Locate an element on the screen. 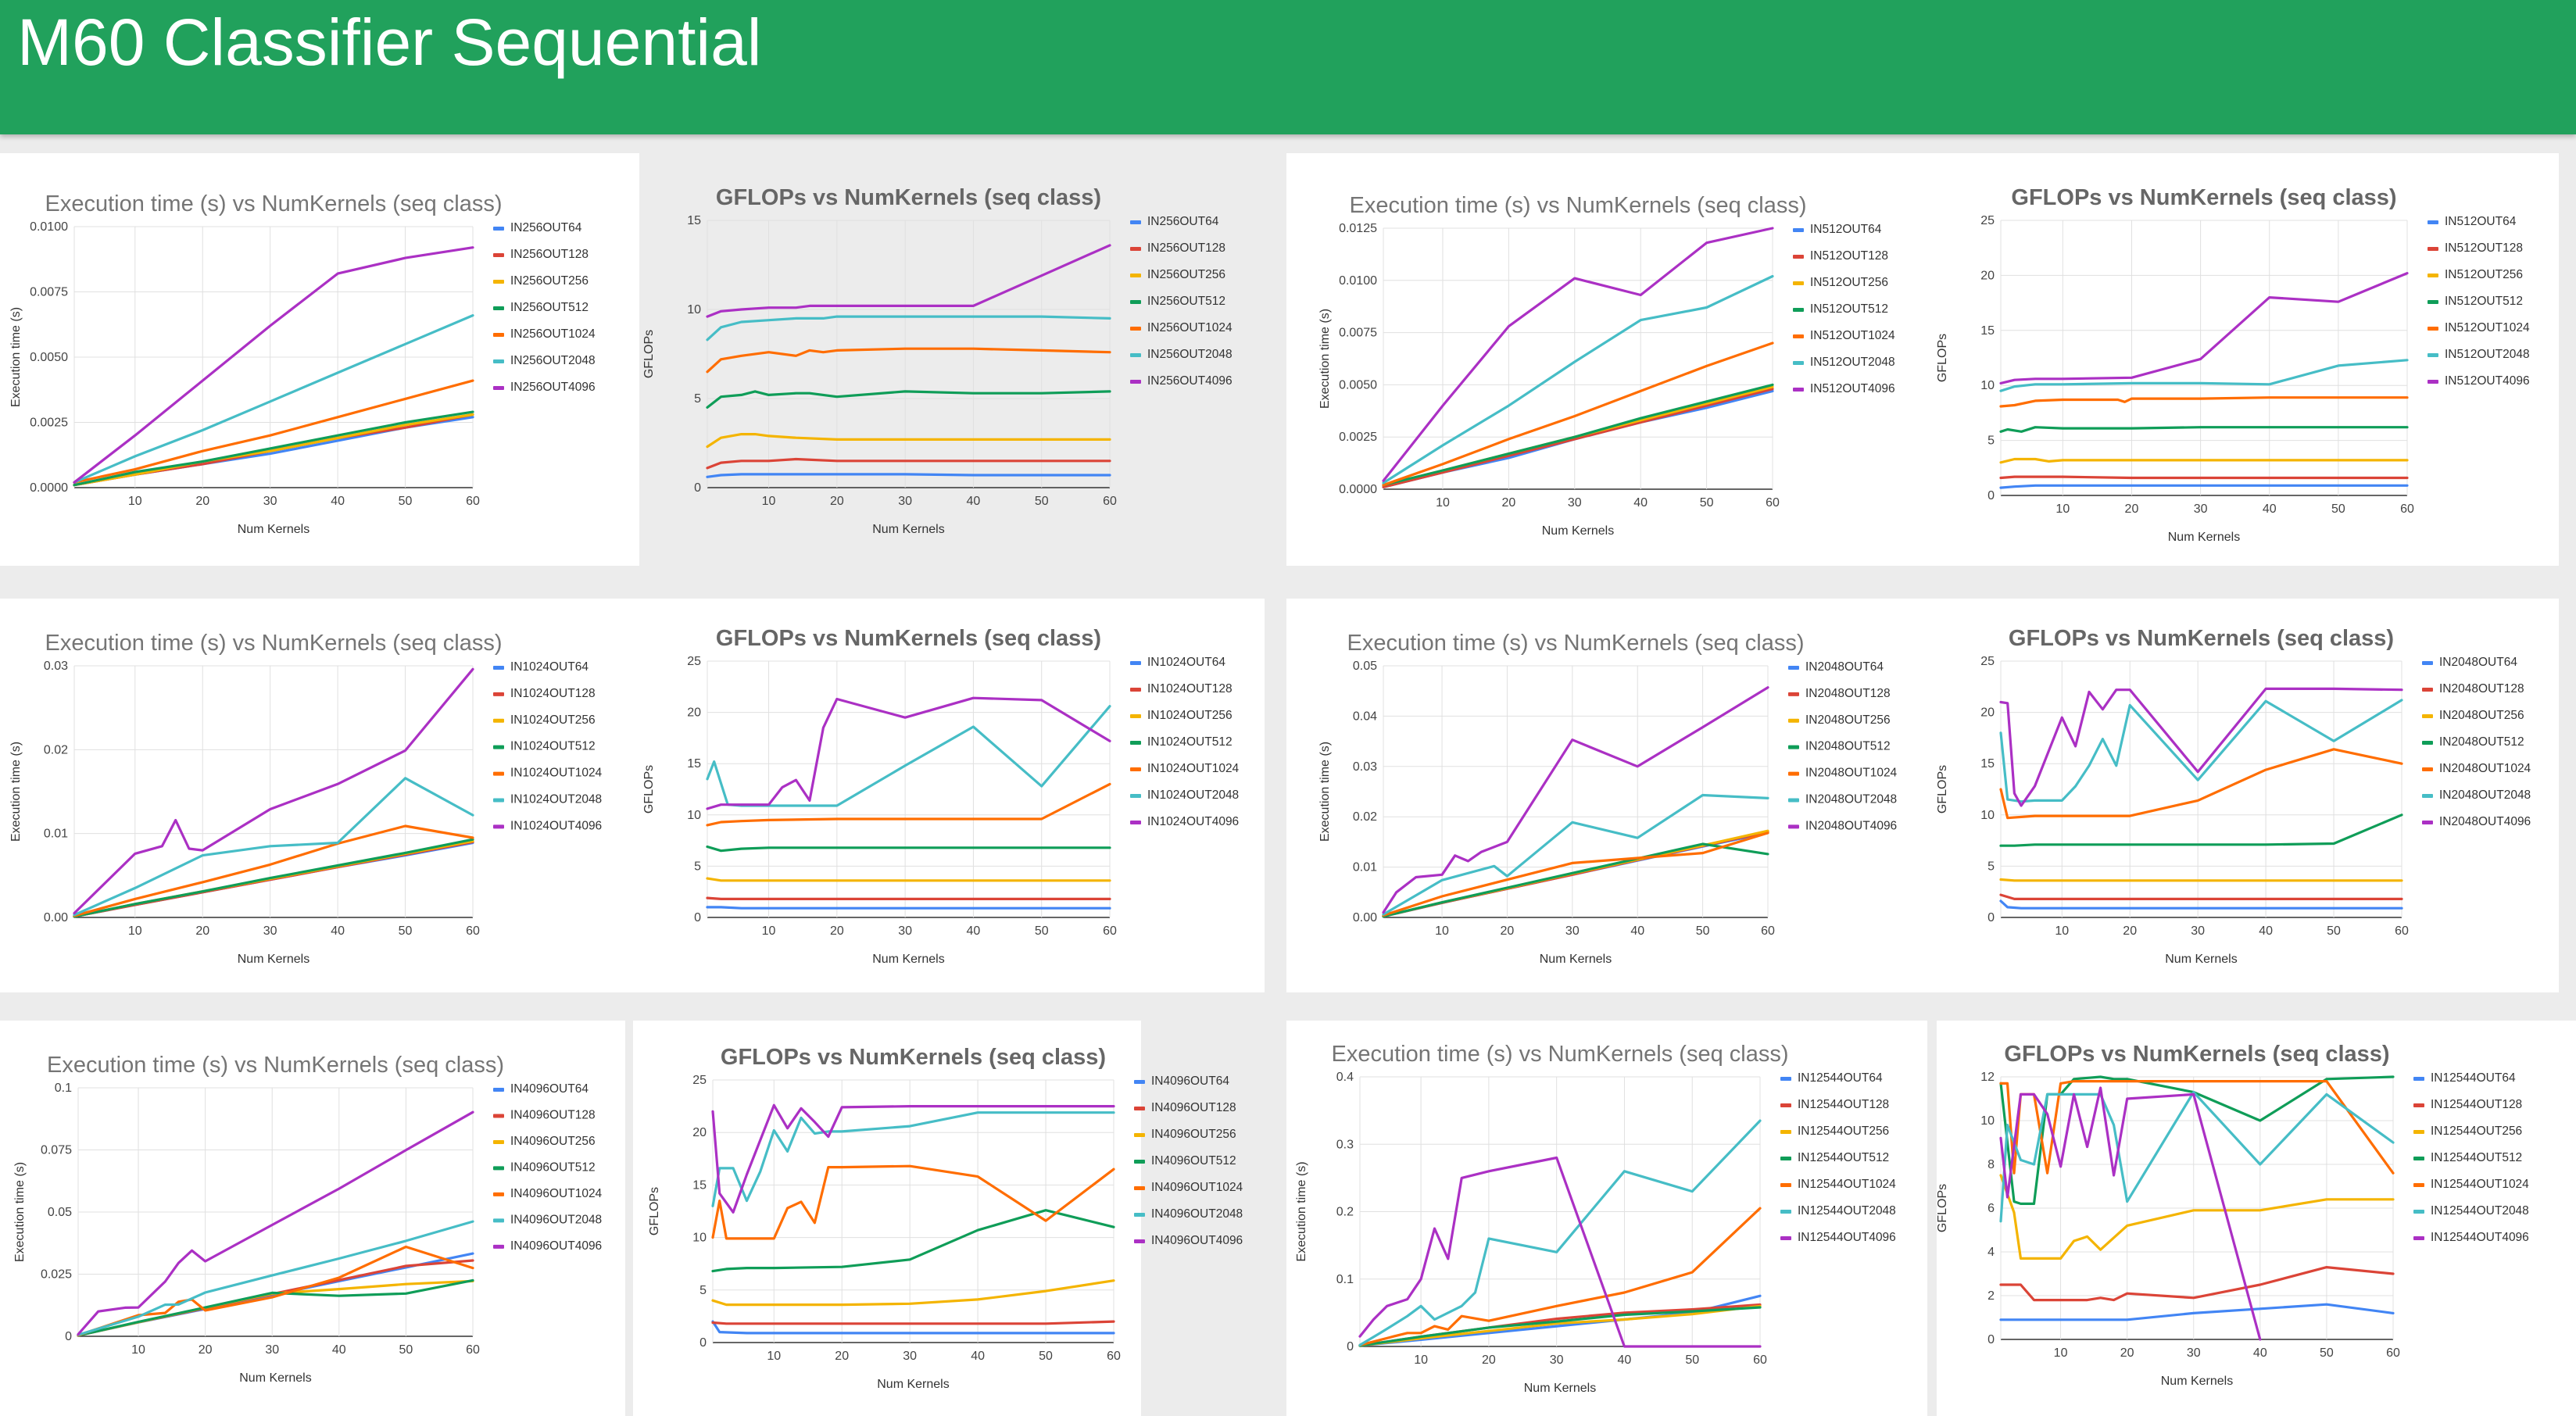 This screenshot has height=1416, width=2576. legend-label: IN12544OUT256 is located at coordinates (2476, 1131).